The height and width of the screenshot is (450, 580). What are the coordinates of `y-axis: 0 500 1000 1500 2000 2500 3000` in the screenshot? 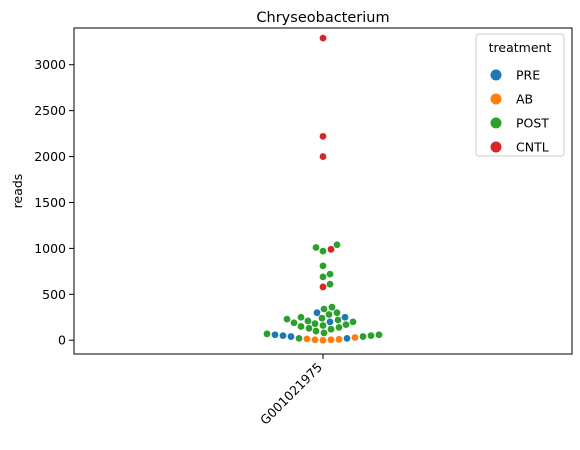 It's located at (54, 202).